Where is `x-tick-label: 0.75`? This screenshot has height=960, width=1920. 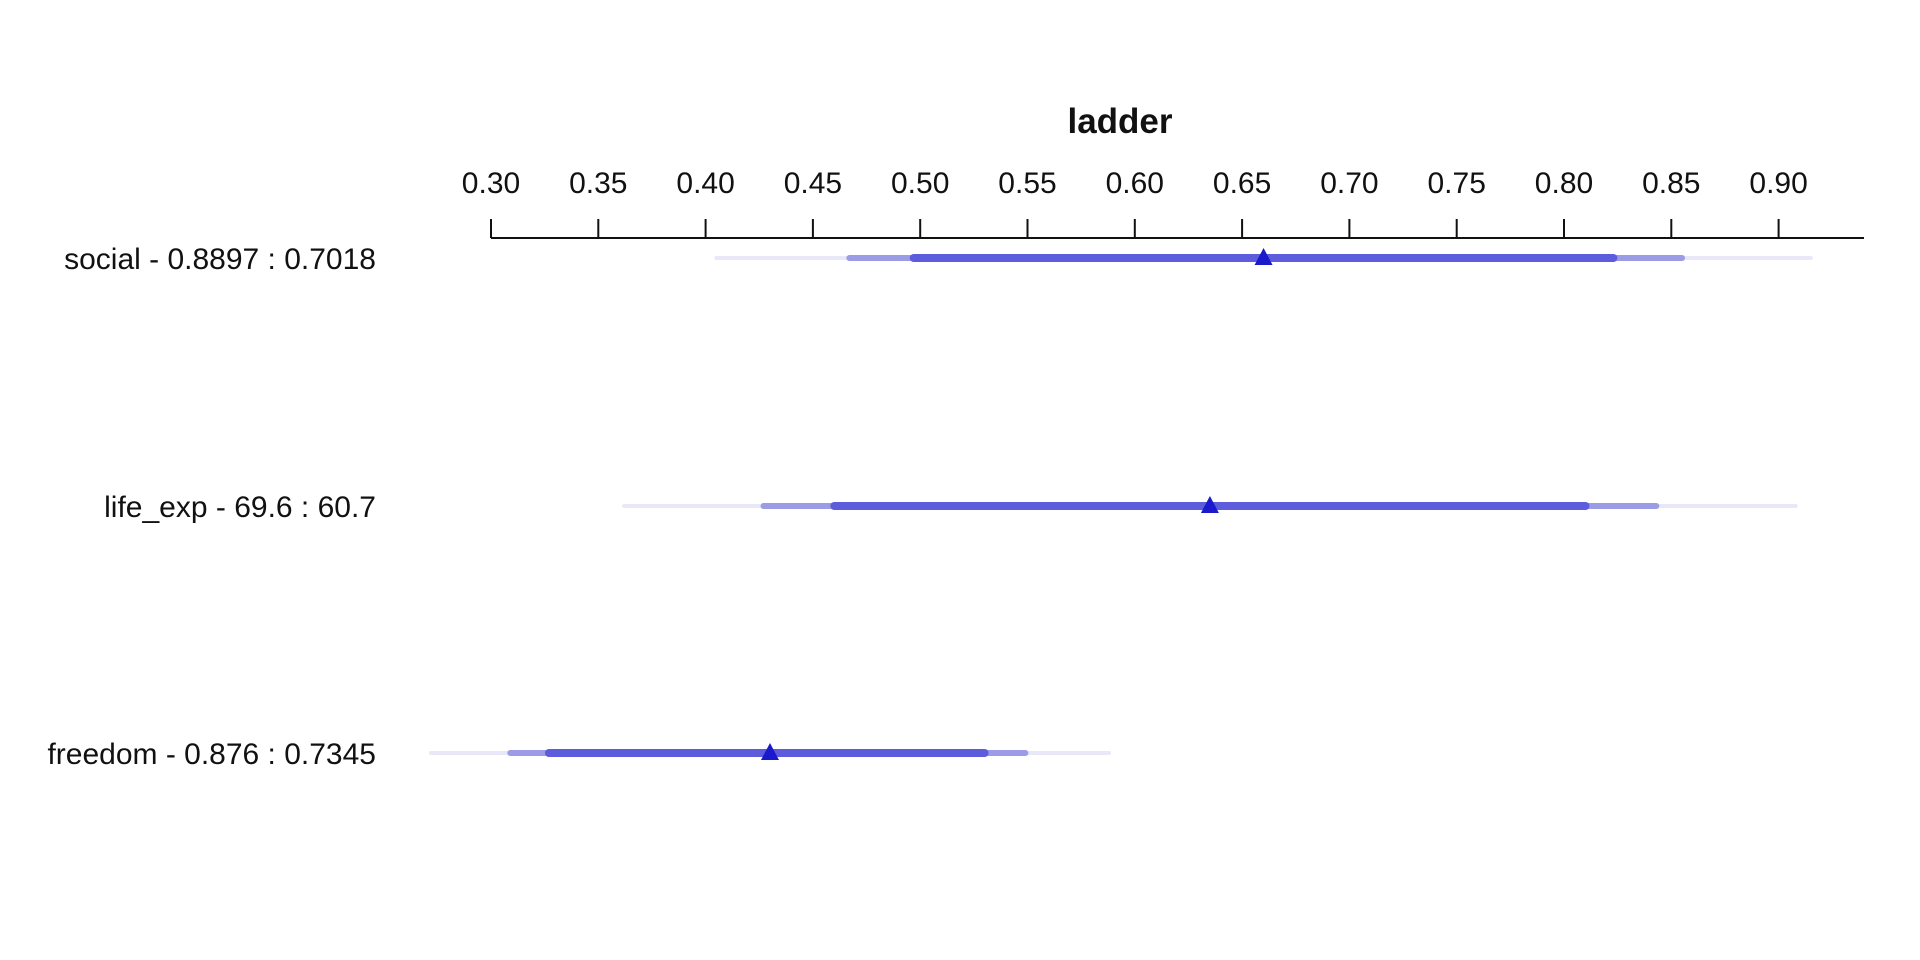 x-tick-label: 0.75 is located at coordinates (1457, 183).